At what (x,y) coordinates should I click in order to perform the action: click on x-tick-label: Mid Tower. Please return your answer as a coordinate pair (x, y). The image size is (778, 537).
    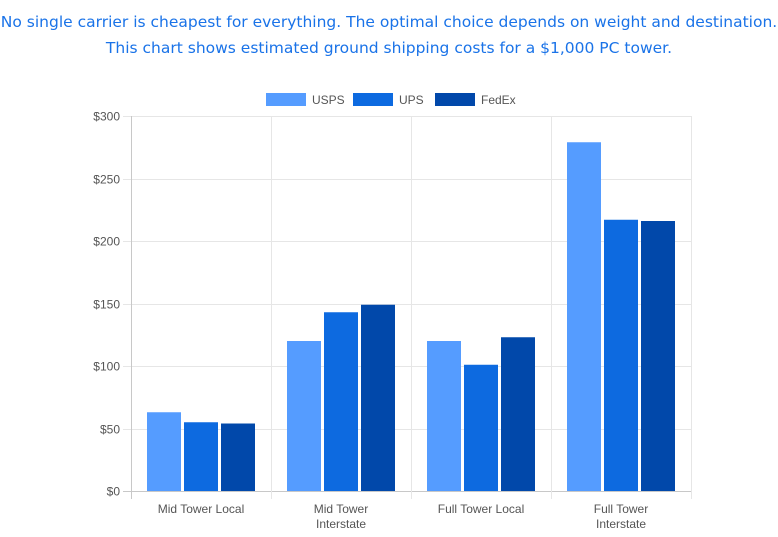
    Looking at the image, I should click on (341, 509).